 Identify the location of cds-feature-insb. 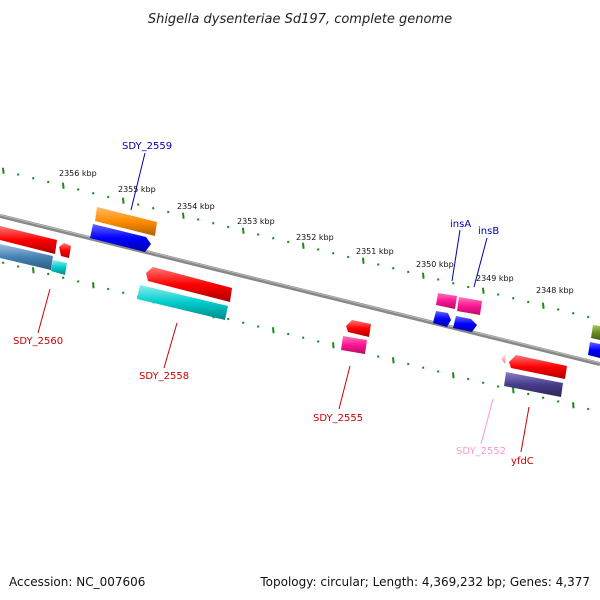
(465, 324).